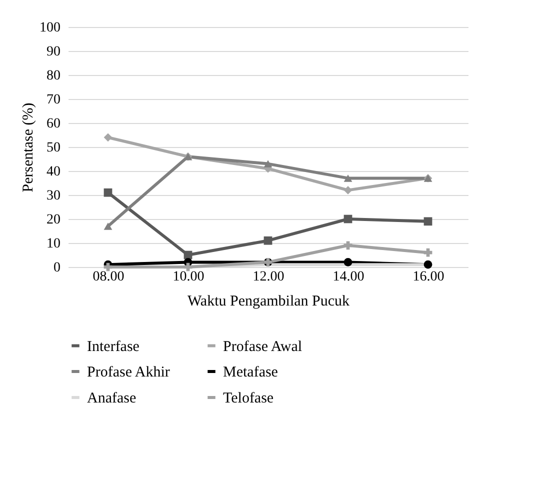  Describe the element at coordinates (53, 220) in the screenshot. I see `y-tick-label: 20` at that location.